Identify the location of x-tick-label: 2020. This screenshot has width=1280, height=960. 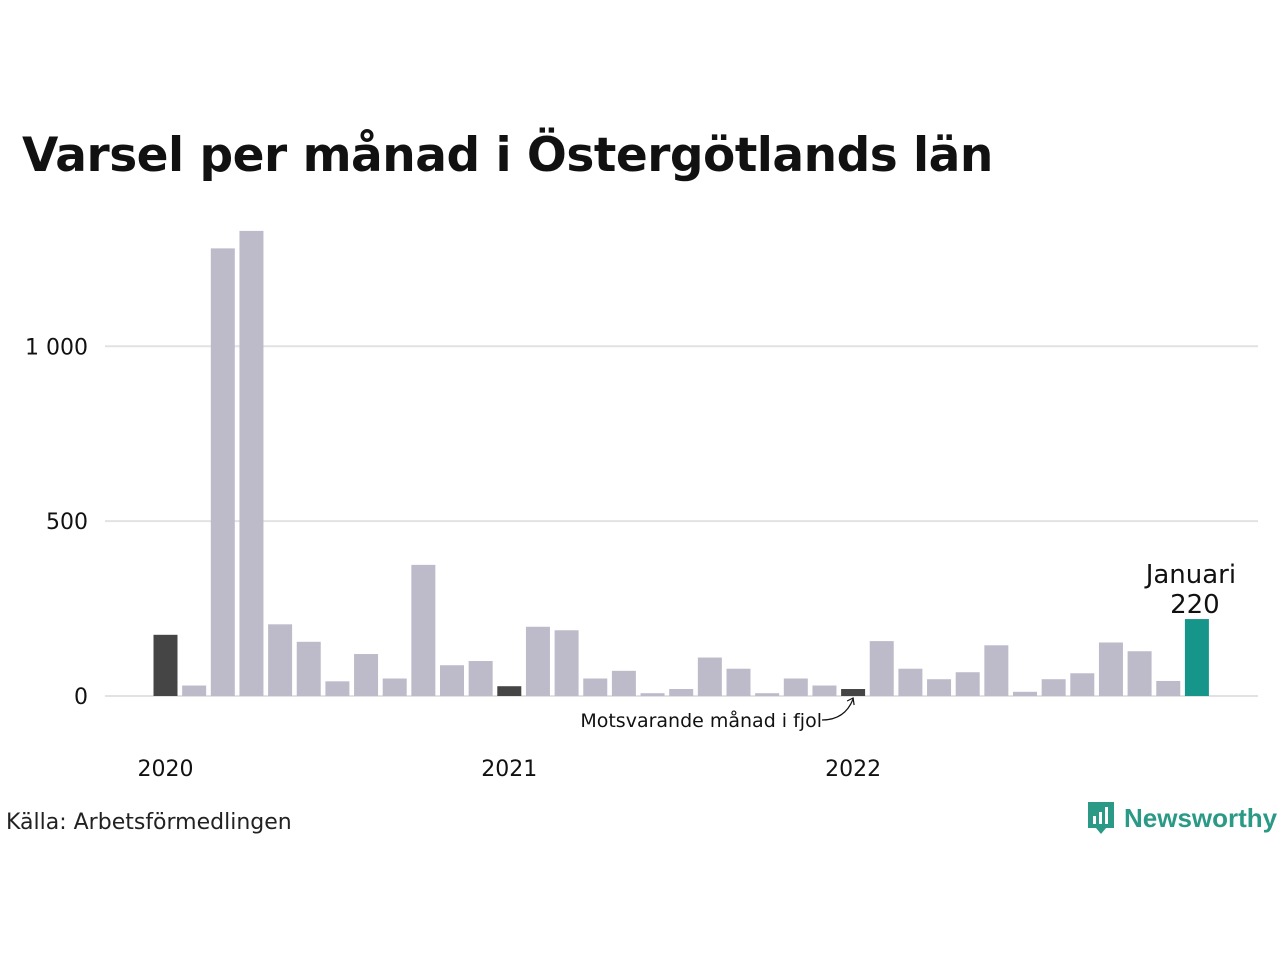
(166, 769).